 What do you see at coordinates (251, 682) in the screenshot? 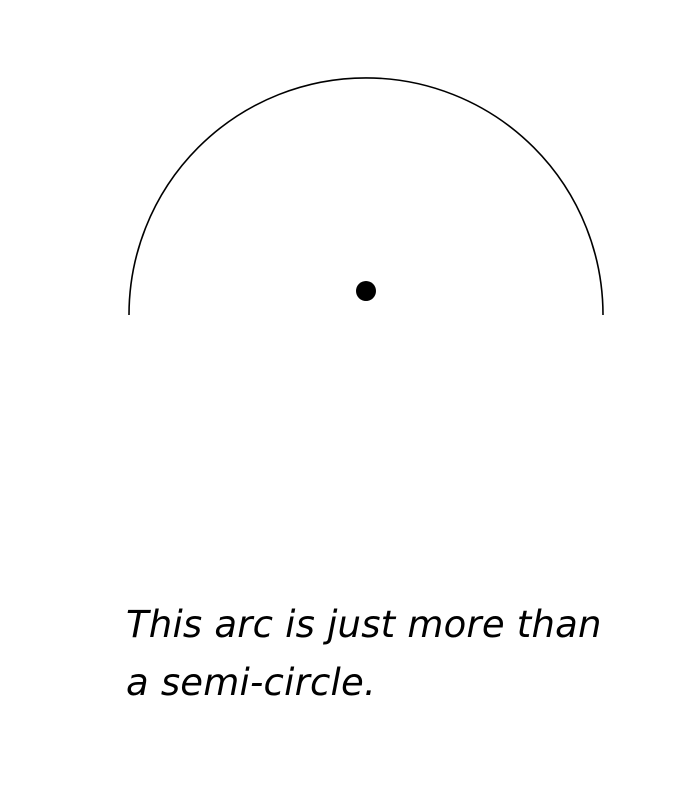
I see `caption-line-2: a semi-circle.` at bounding box center [251, 682].